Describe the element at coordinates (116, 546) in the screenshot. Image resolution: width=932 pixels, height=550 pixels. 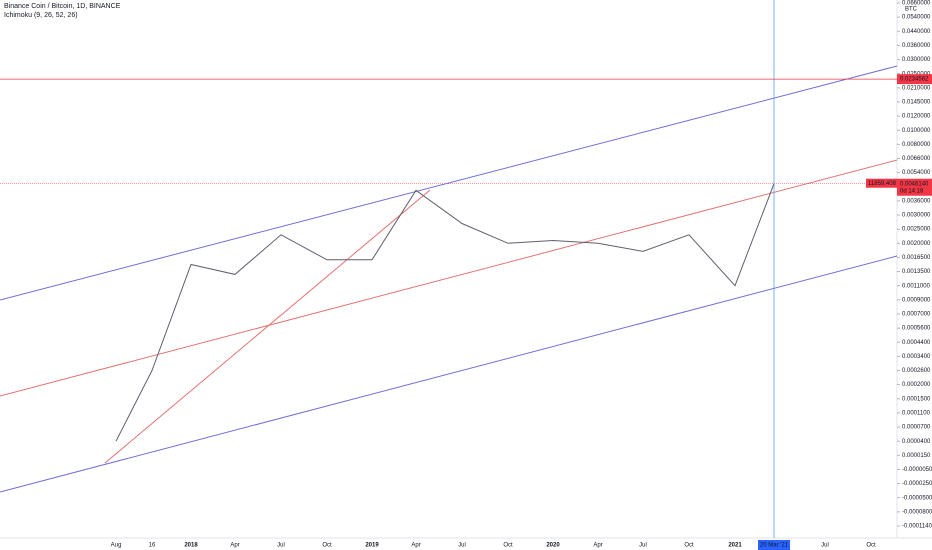
I see `x-tick-label: Aug` at that location.